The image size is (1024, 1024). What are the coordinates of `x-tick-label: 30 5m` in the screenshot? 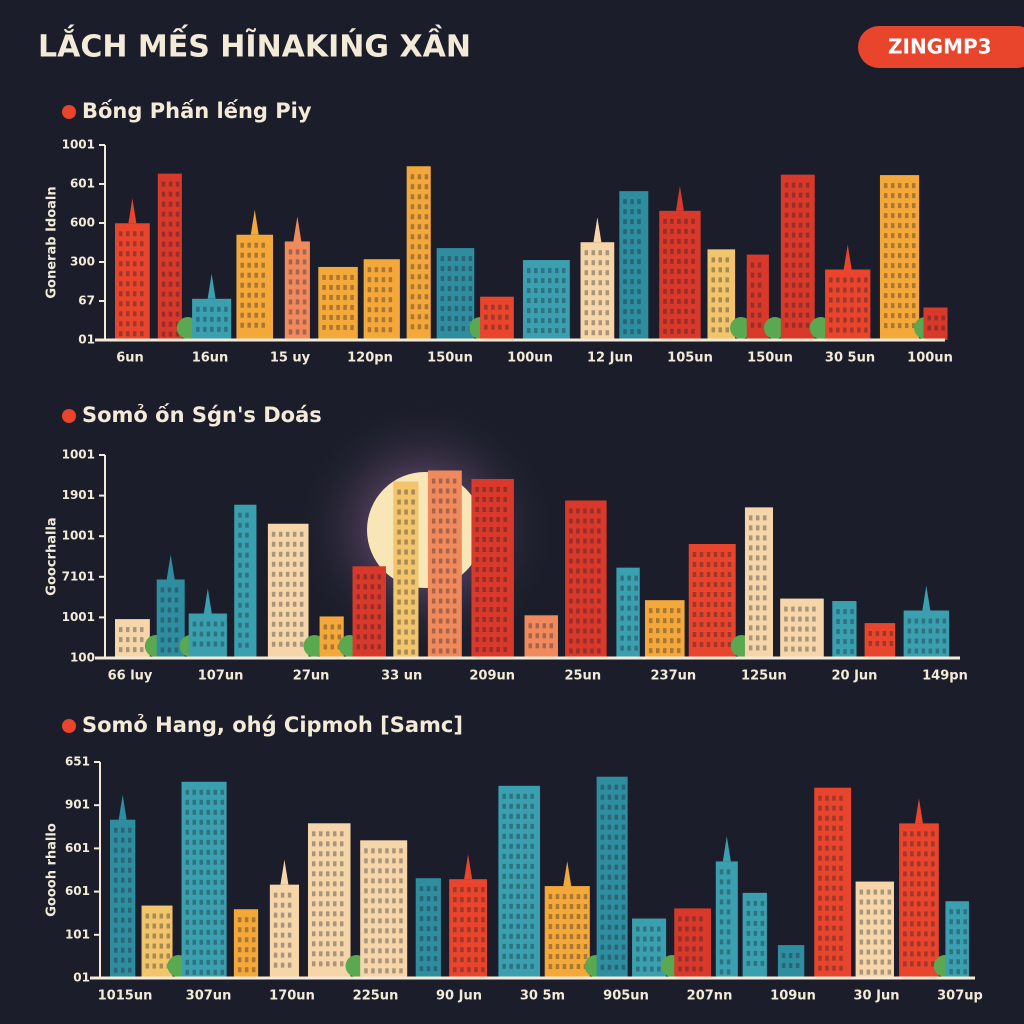 It's located at (542, 996).